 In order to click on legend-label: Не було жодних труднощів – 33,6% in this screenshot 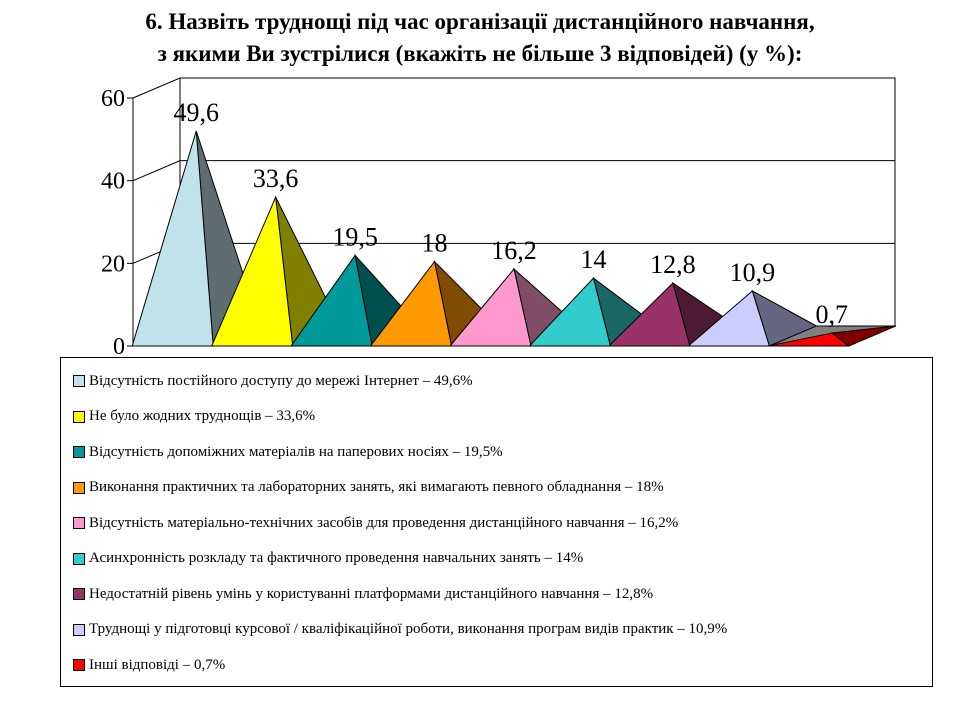, I will do `click(202, 416)`.